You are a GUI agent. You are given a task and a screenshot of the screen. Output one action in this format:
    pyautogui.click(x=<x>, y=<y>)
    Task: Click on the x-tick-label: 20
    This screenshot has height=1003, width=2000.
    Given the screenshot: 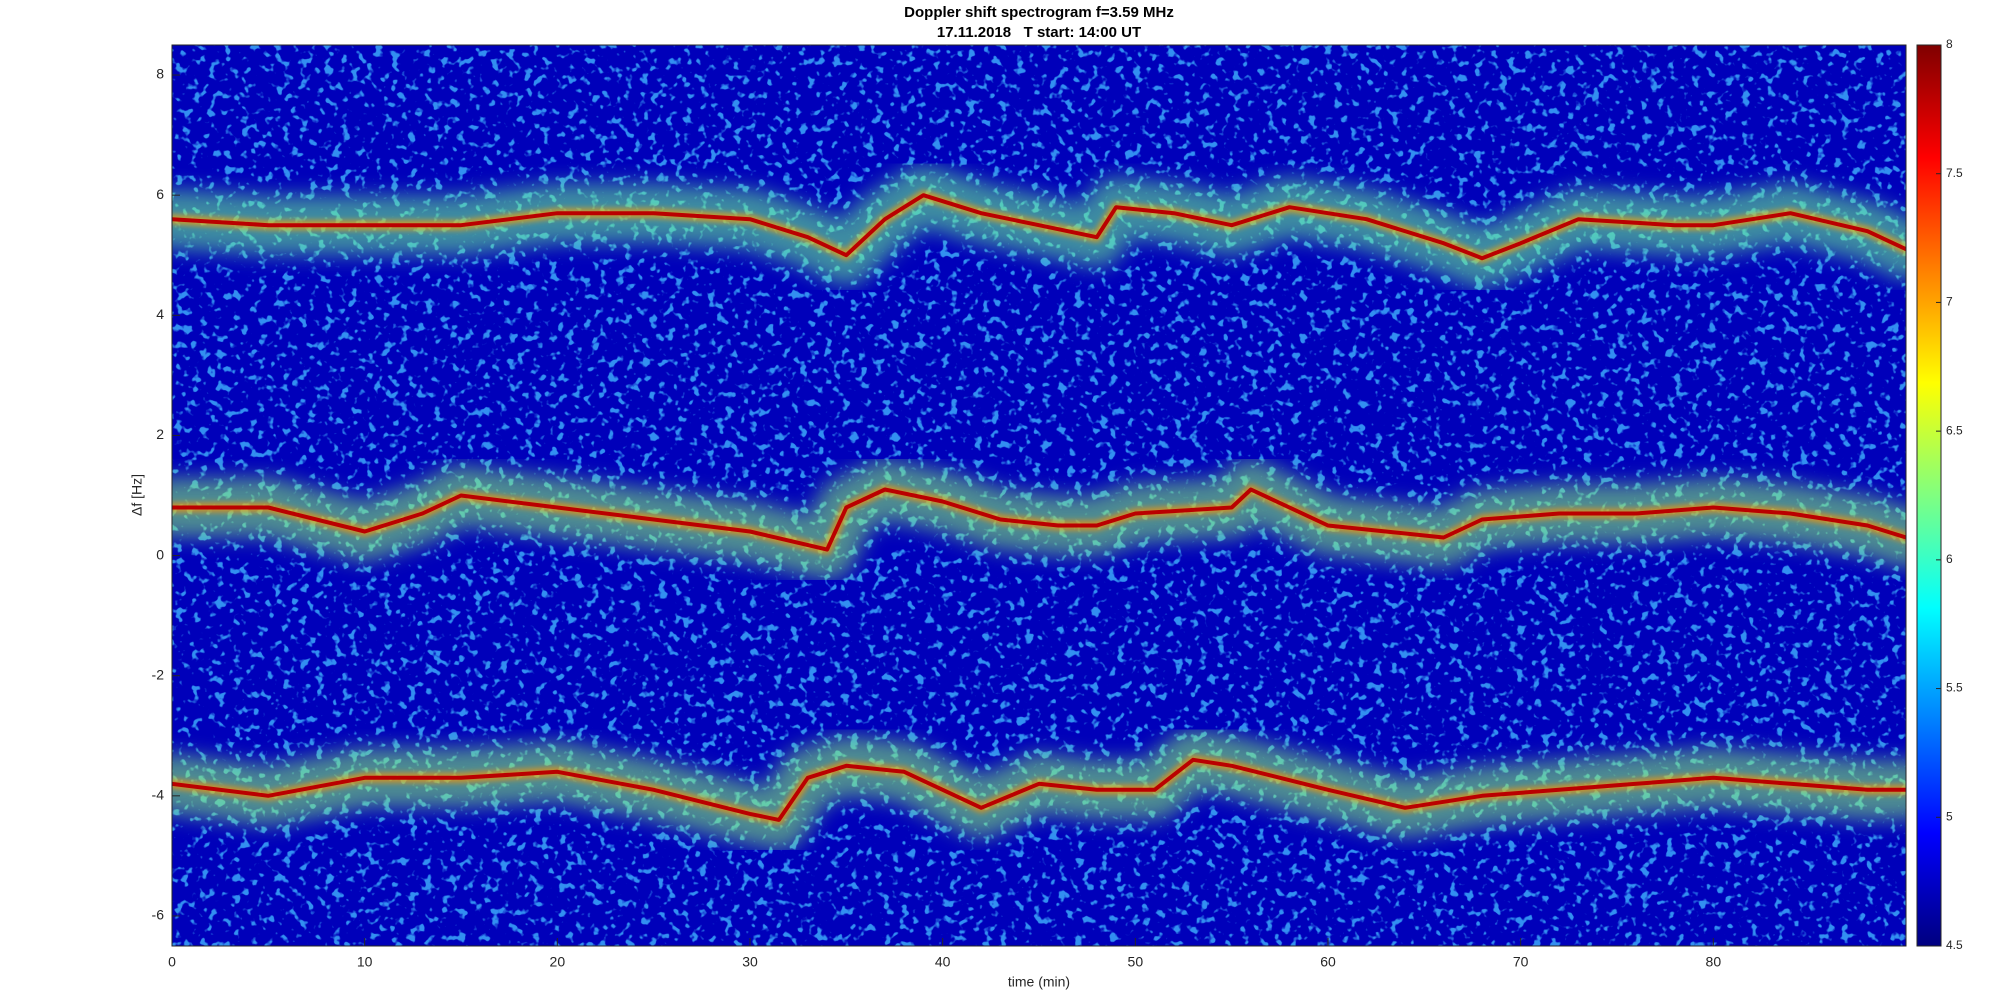 What is the action you would take?
    pyautogui.click(x=558, y=962)
    